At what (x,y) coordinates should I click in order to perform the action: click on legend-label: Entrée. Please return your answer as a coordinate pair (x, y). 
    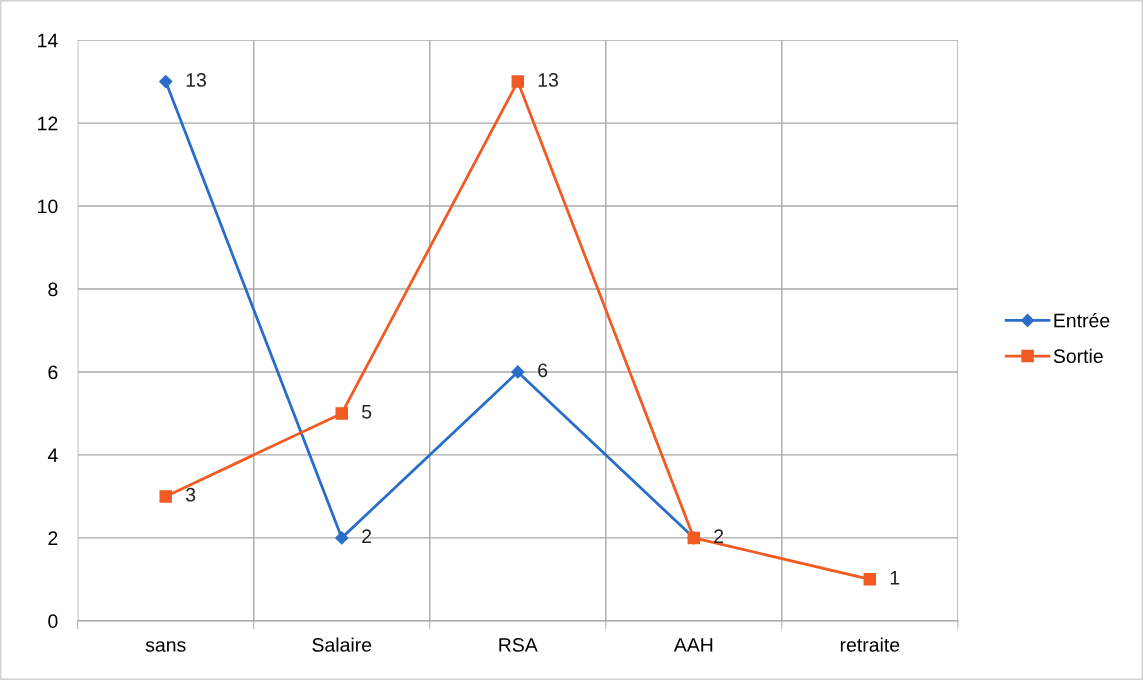
    Looking at the image, I should click on (1082, 320).